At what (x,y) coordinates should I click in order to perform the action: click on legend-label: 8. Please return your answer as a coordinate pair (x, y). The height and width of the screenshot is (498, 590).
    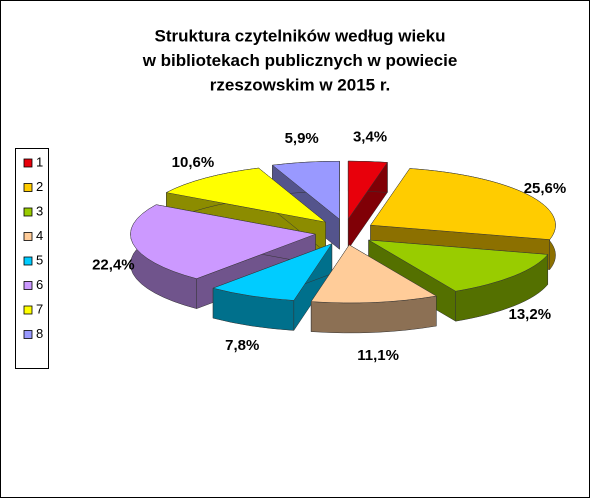
    Looking at the image, I should click on (39, 333).